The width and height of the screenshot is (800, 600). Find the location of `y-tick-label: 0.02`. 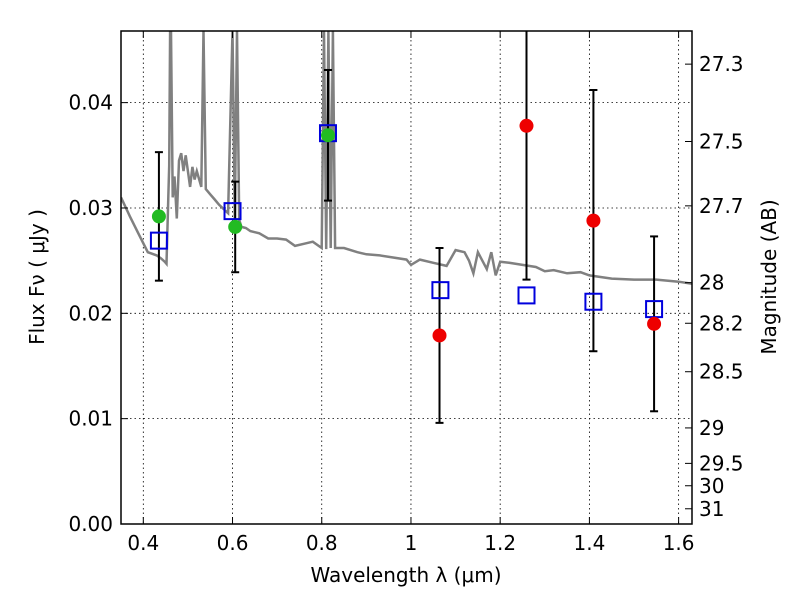

y-tick-label: 0.02 is located at coordinates (90, 313).